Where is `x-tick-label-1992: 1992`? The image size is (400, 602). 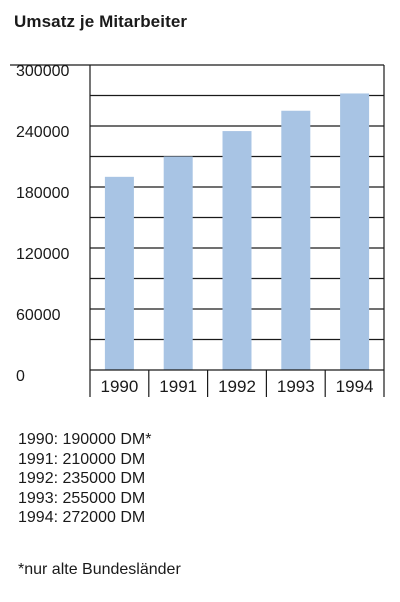
x-tick-label-1992: 1992 is located at coordinates (237, 386).